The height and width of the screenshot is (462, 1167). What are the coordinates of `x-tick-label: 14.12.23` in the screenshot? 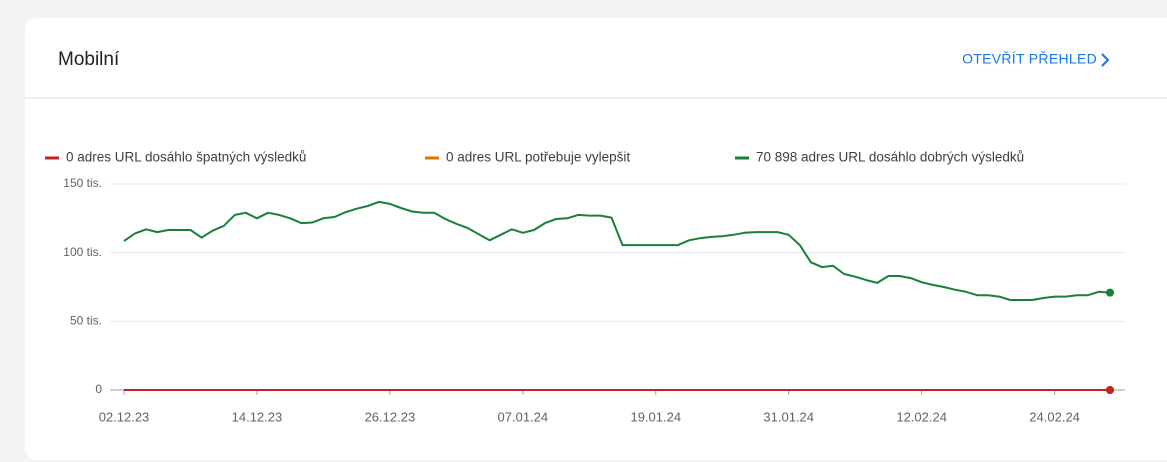 It's located at (257, 416).